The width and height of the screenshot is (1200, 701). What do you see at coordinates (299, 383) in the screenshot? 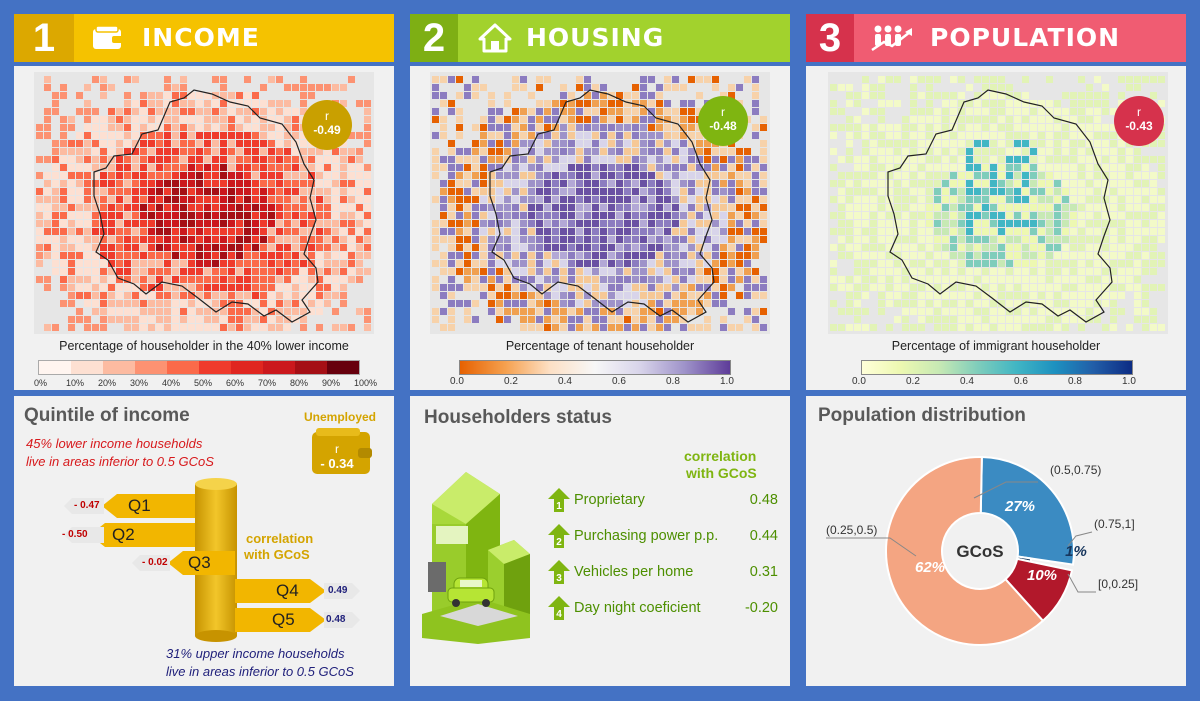
I see `legend-tick: 80%` at bounding box center [299, 383].